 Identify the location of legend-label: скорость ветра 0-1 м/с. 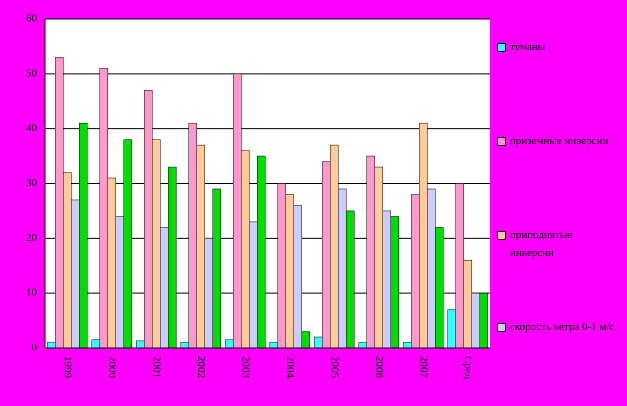
(562, 327).